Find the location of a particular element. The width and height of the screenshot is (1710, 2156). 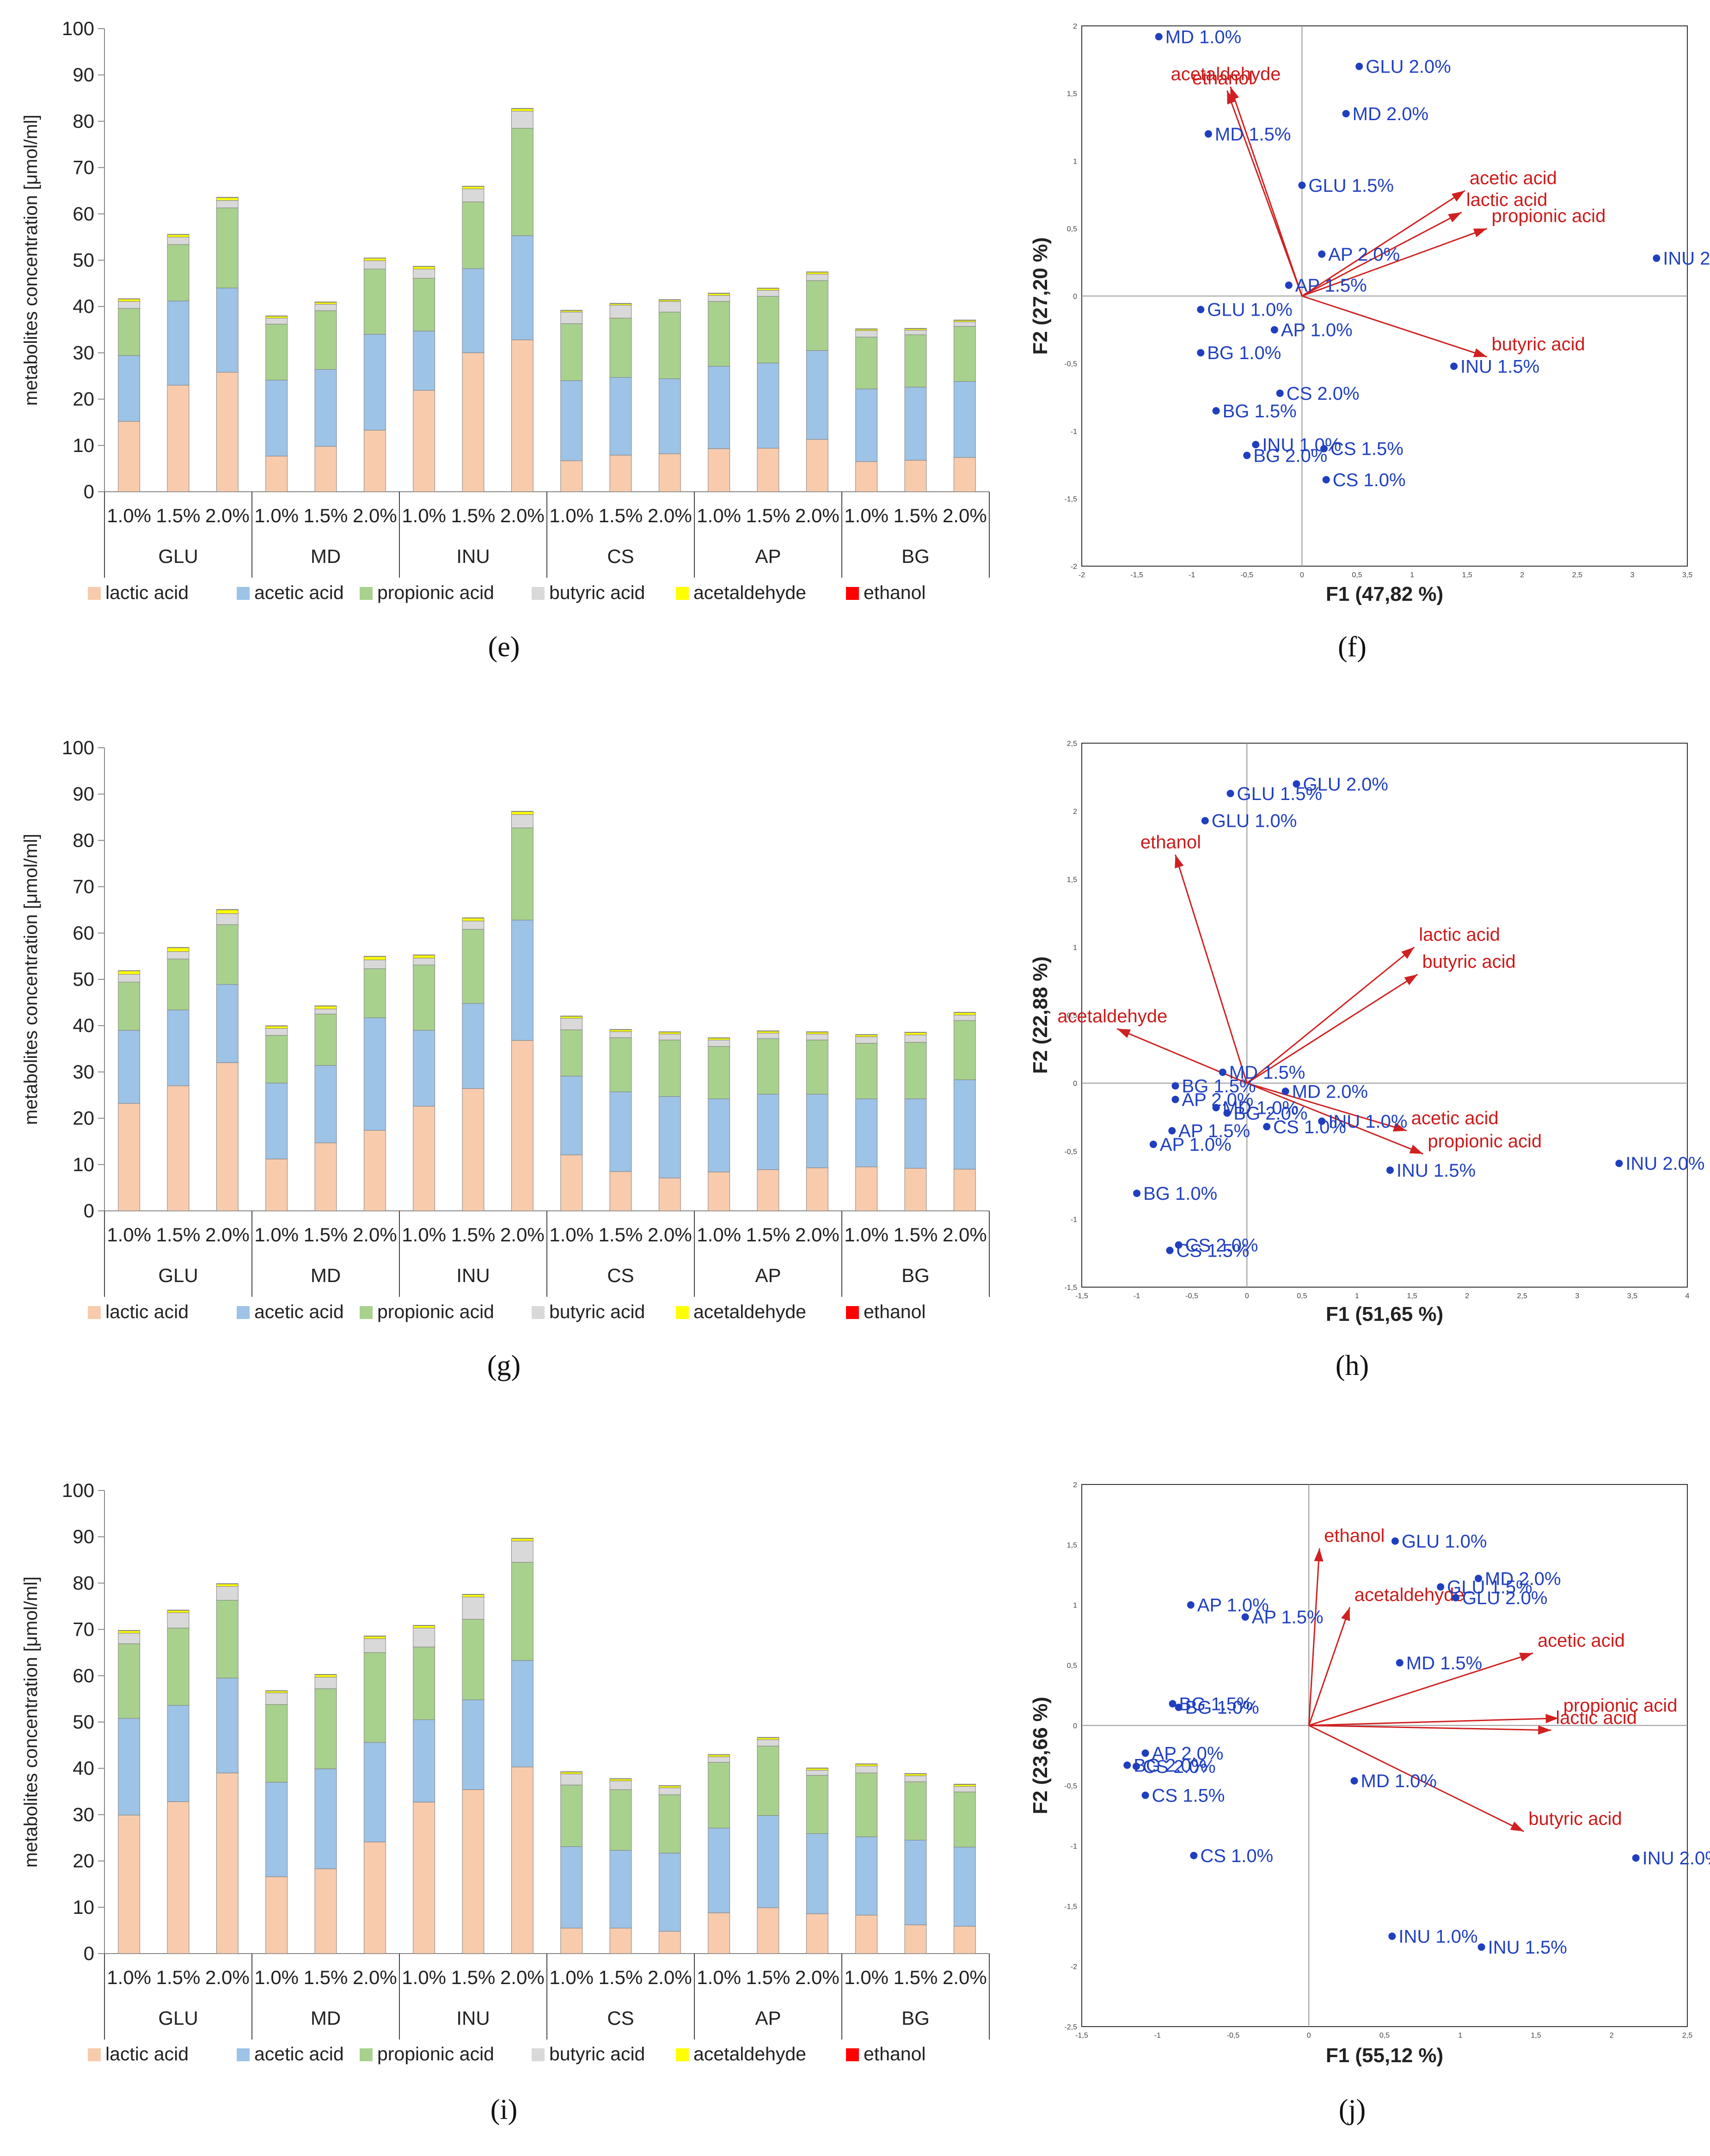

point-label: GLU 2.0% is located at coordinates (1505, 1598).